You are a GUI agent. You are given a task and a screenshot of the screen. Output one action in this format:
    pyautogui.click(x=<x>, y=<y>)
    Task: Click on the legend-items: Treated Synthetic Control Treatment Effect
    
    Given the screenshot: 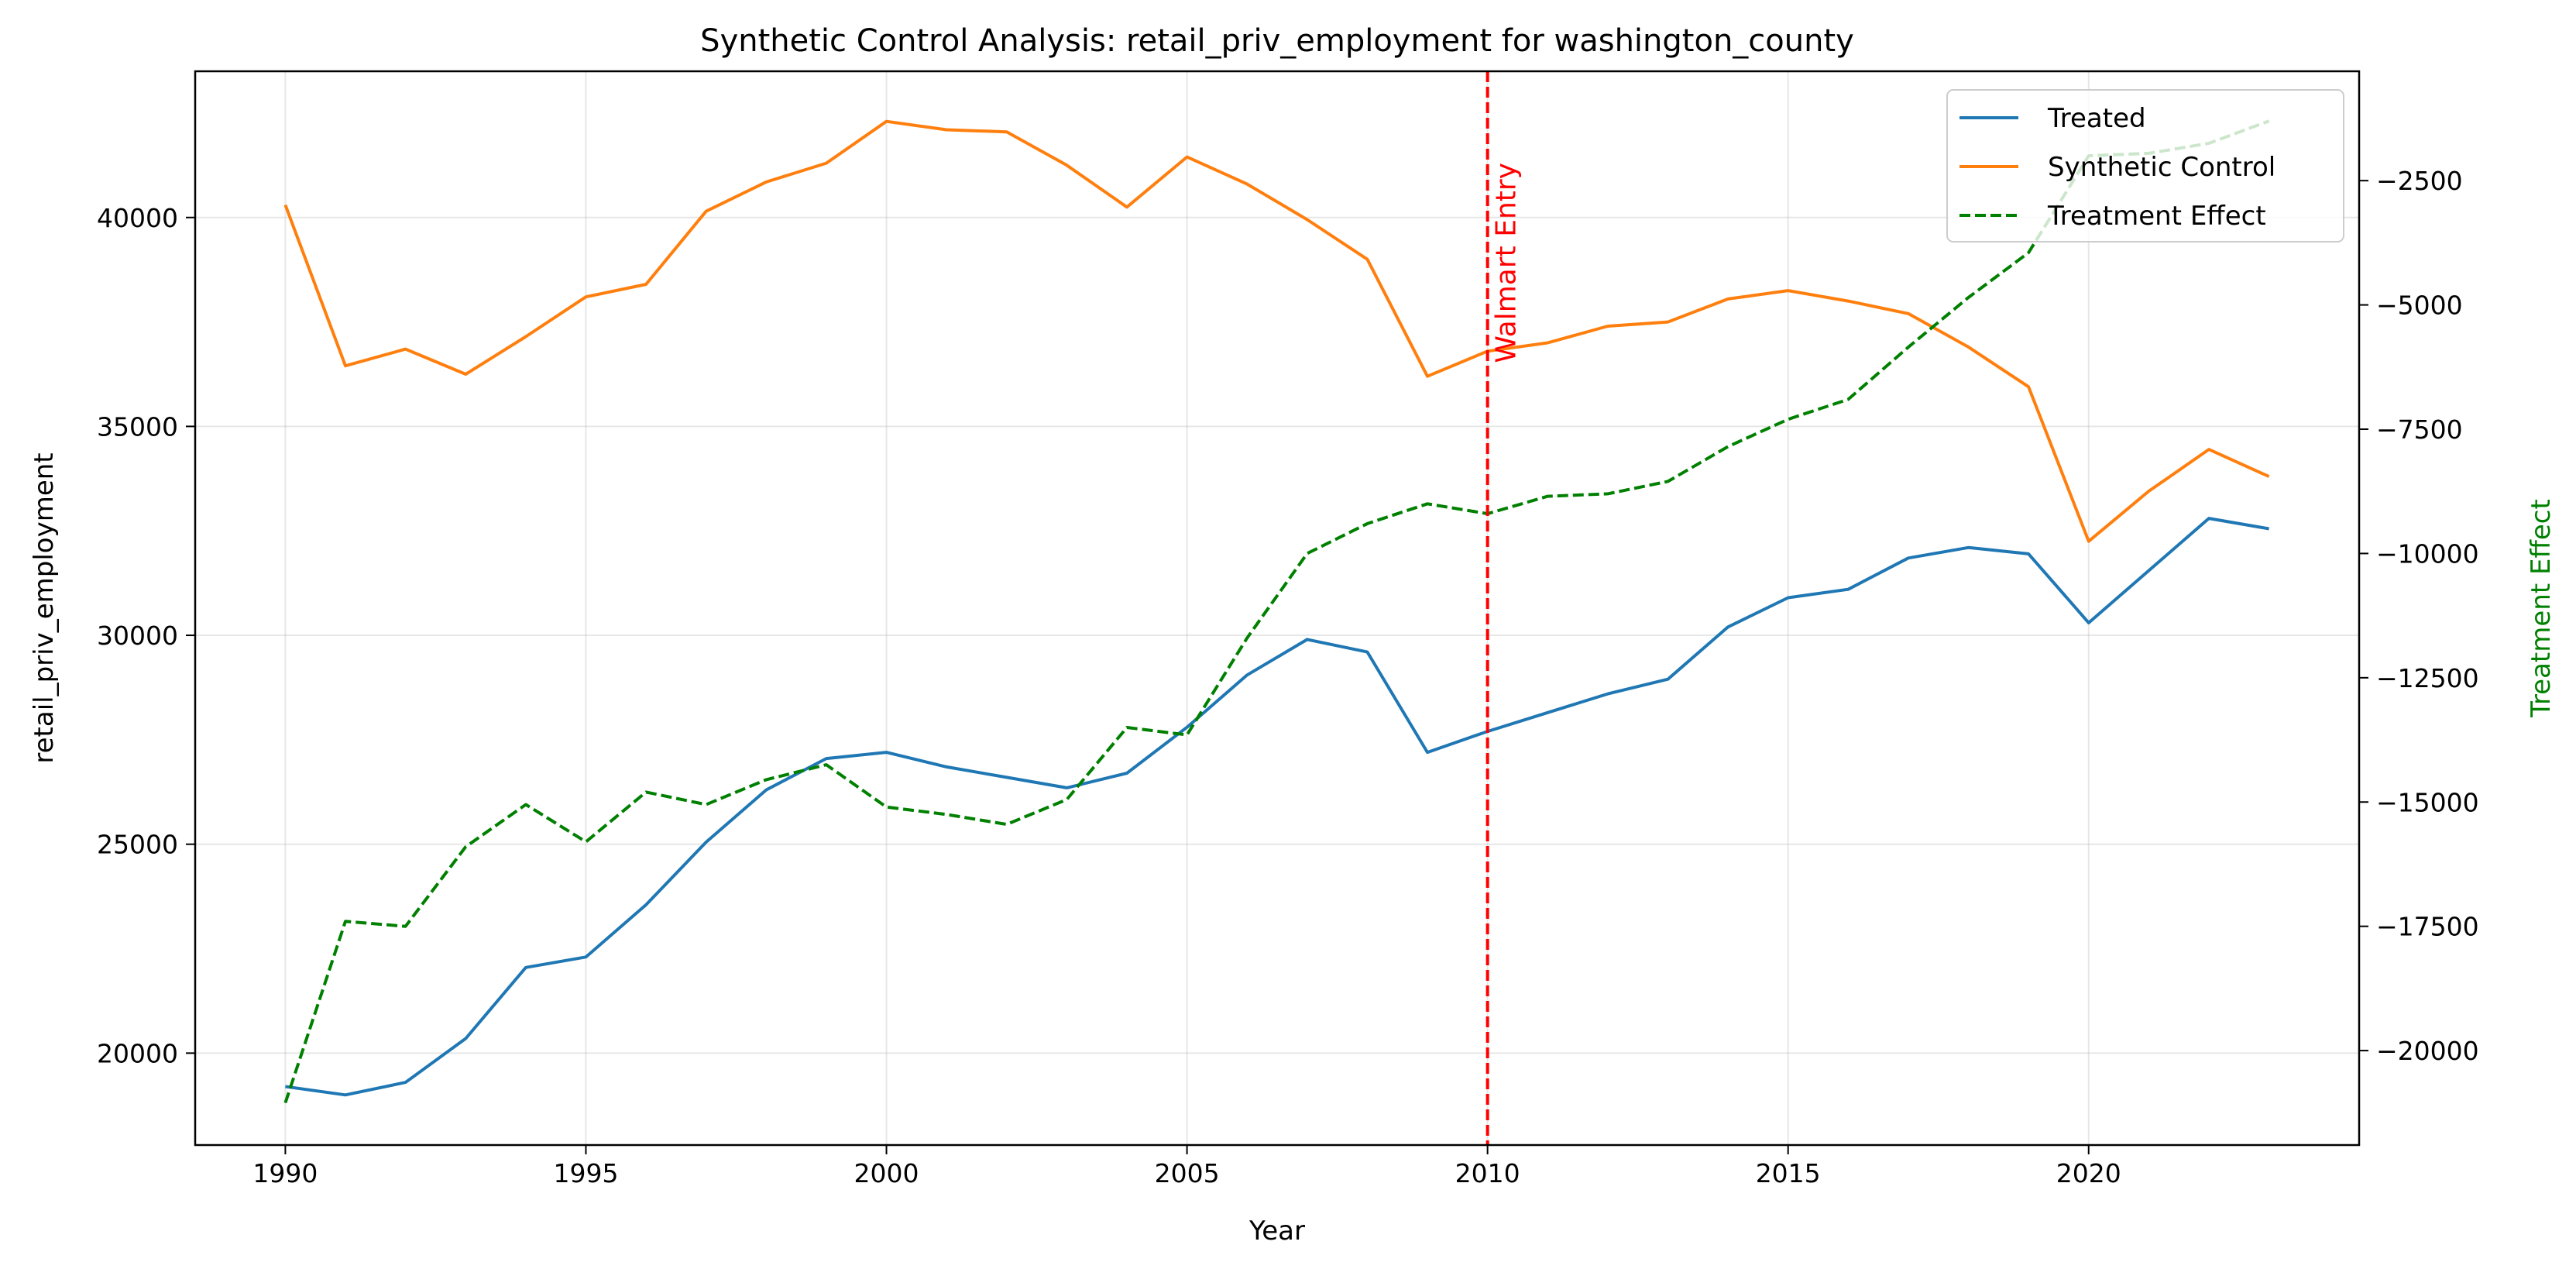 What is the action you would take?
    pyautogui.click(x=2117, y=167)
    